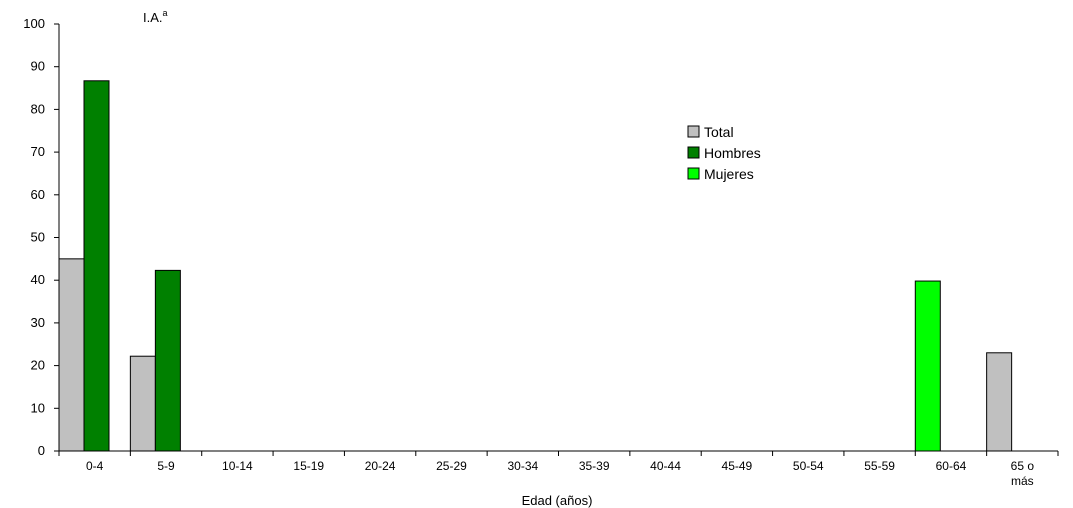 The height and width of the screenshot is (508, 1073). I want to click on x-tick-label: 60-64, so click(951, 466).